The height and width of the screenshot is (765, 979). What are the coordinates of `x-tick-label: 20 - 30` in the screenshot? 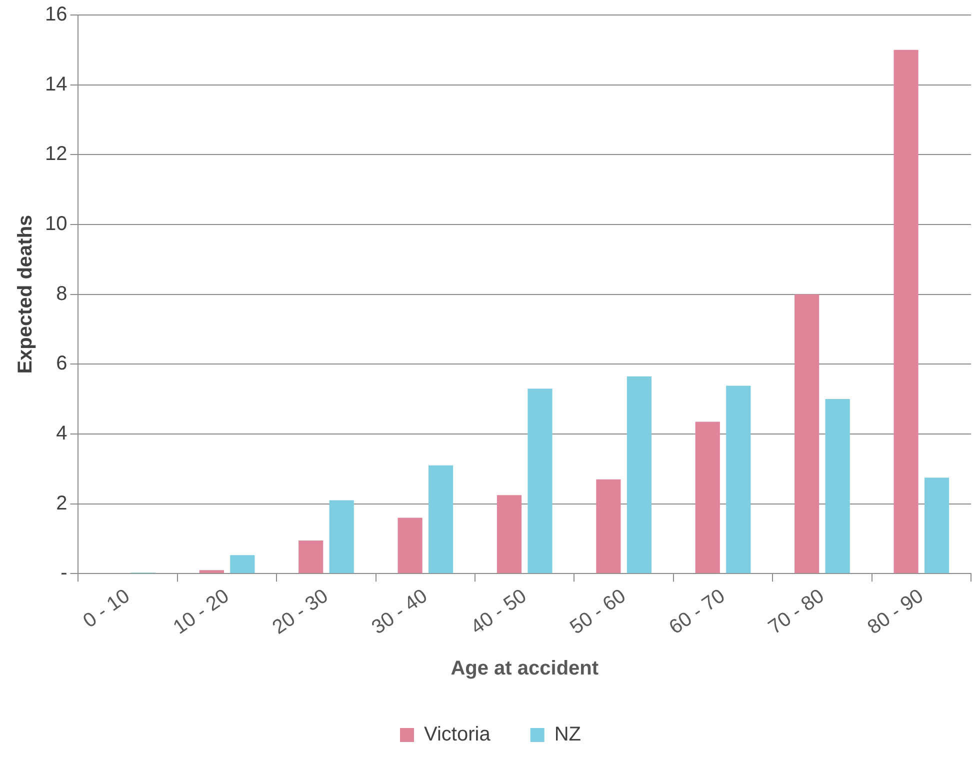 It's located at (300, 612).